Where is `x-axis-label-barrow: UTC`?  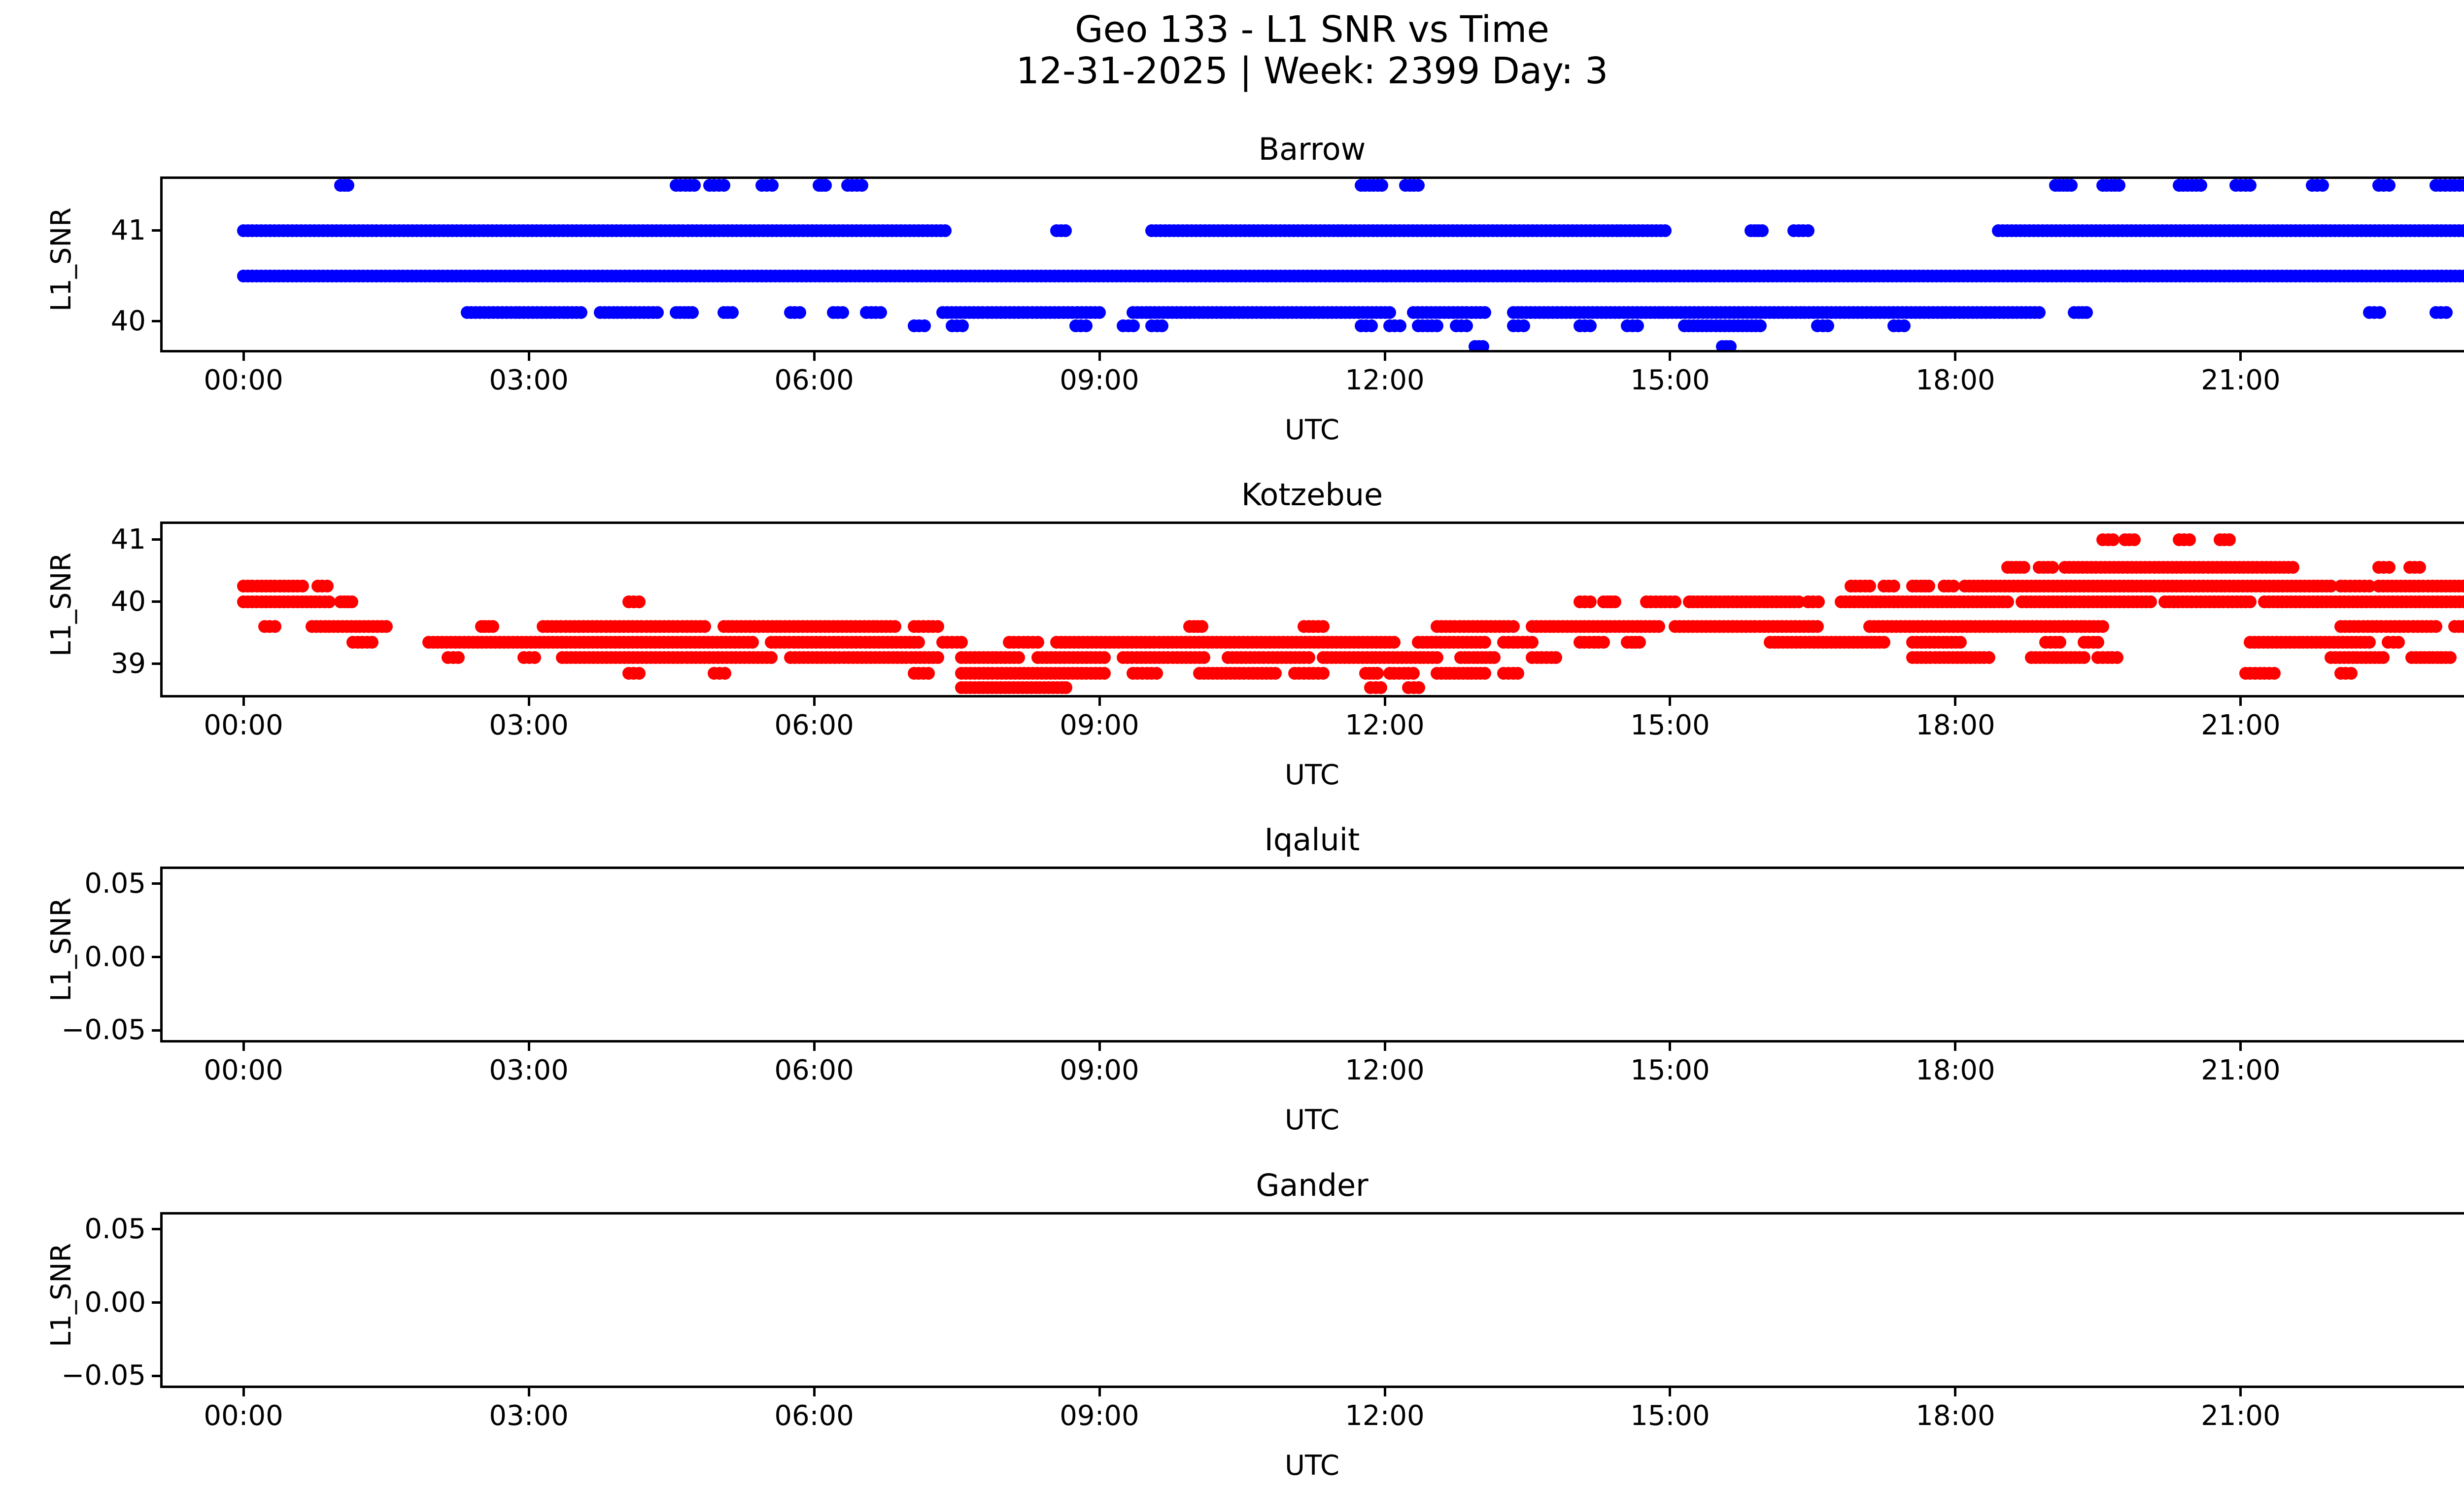
x-axis-label-barrow: UTC is located at coordinates (1311, 430).